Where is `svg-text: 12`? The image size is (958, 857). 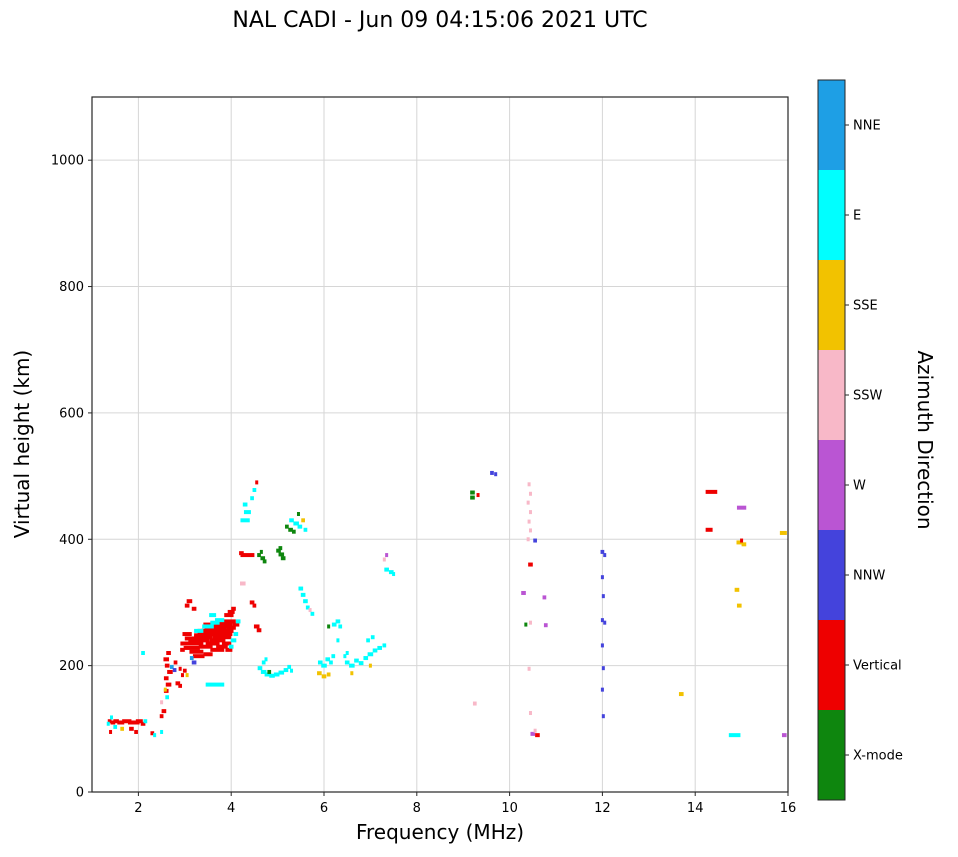 svg-text: 12 is located at coordinates (602, 808).